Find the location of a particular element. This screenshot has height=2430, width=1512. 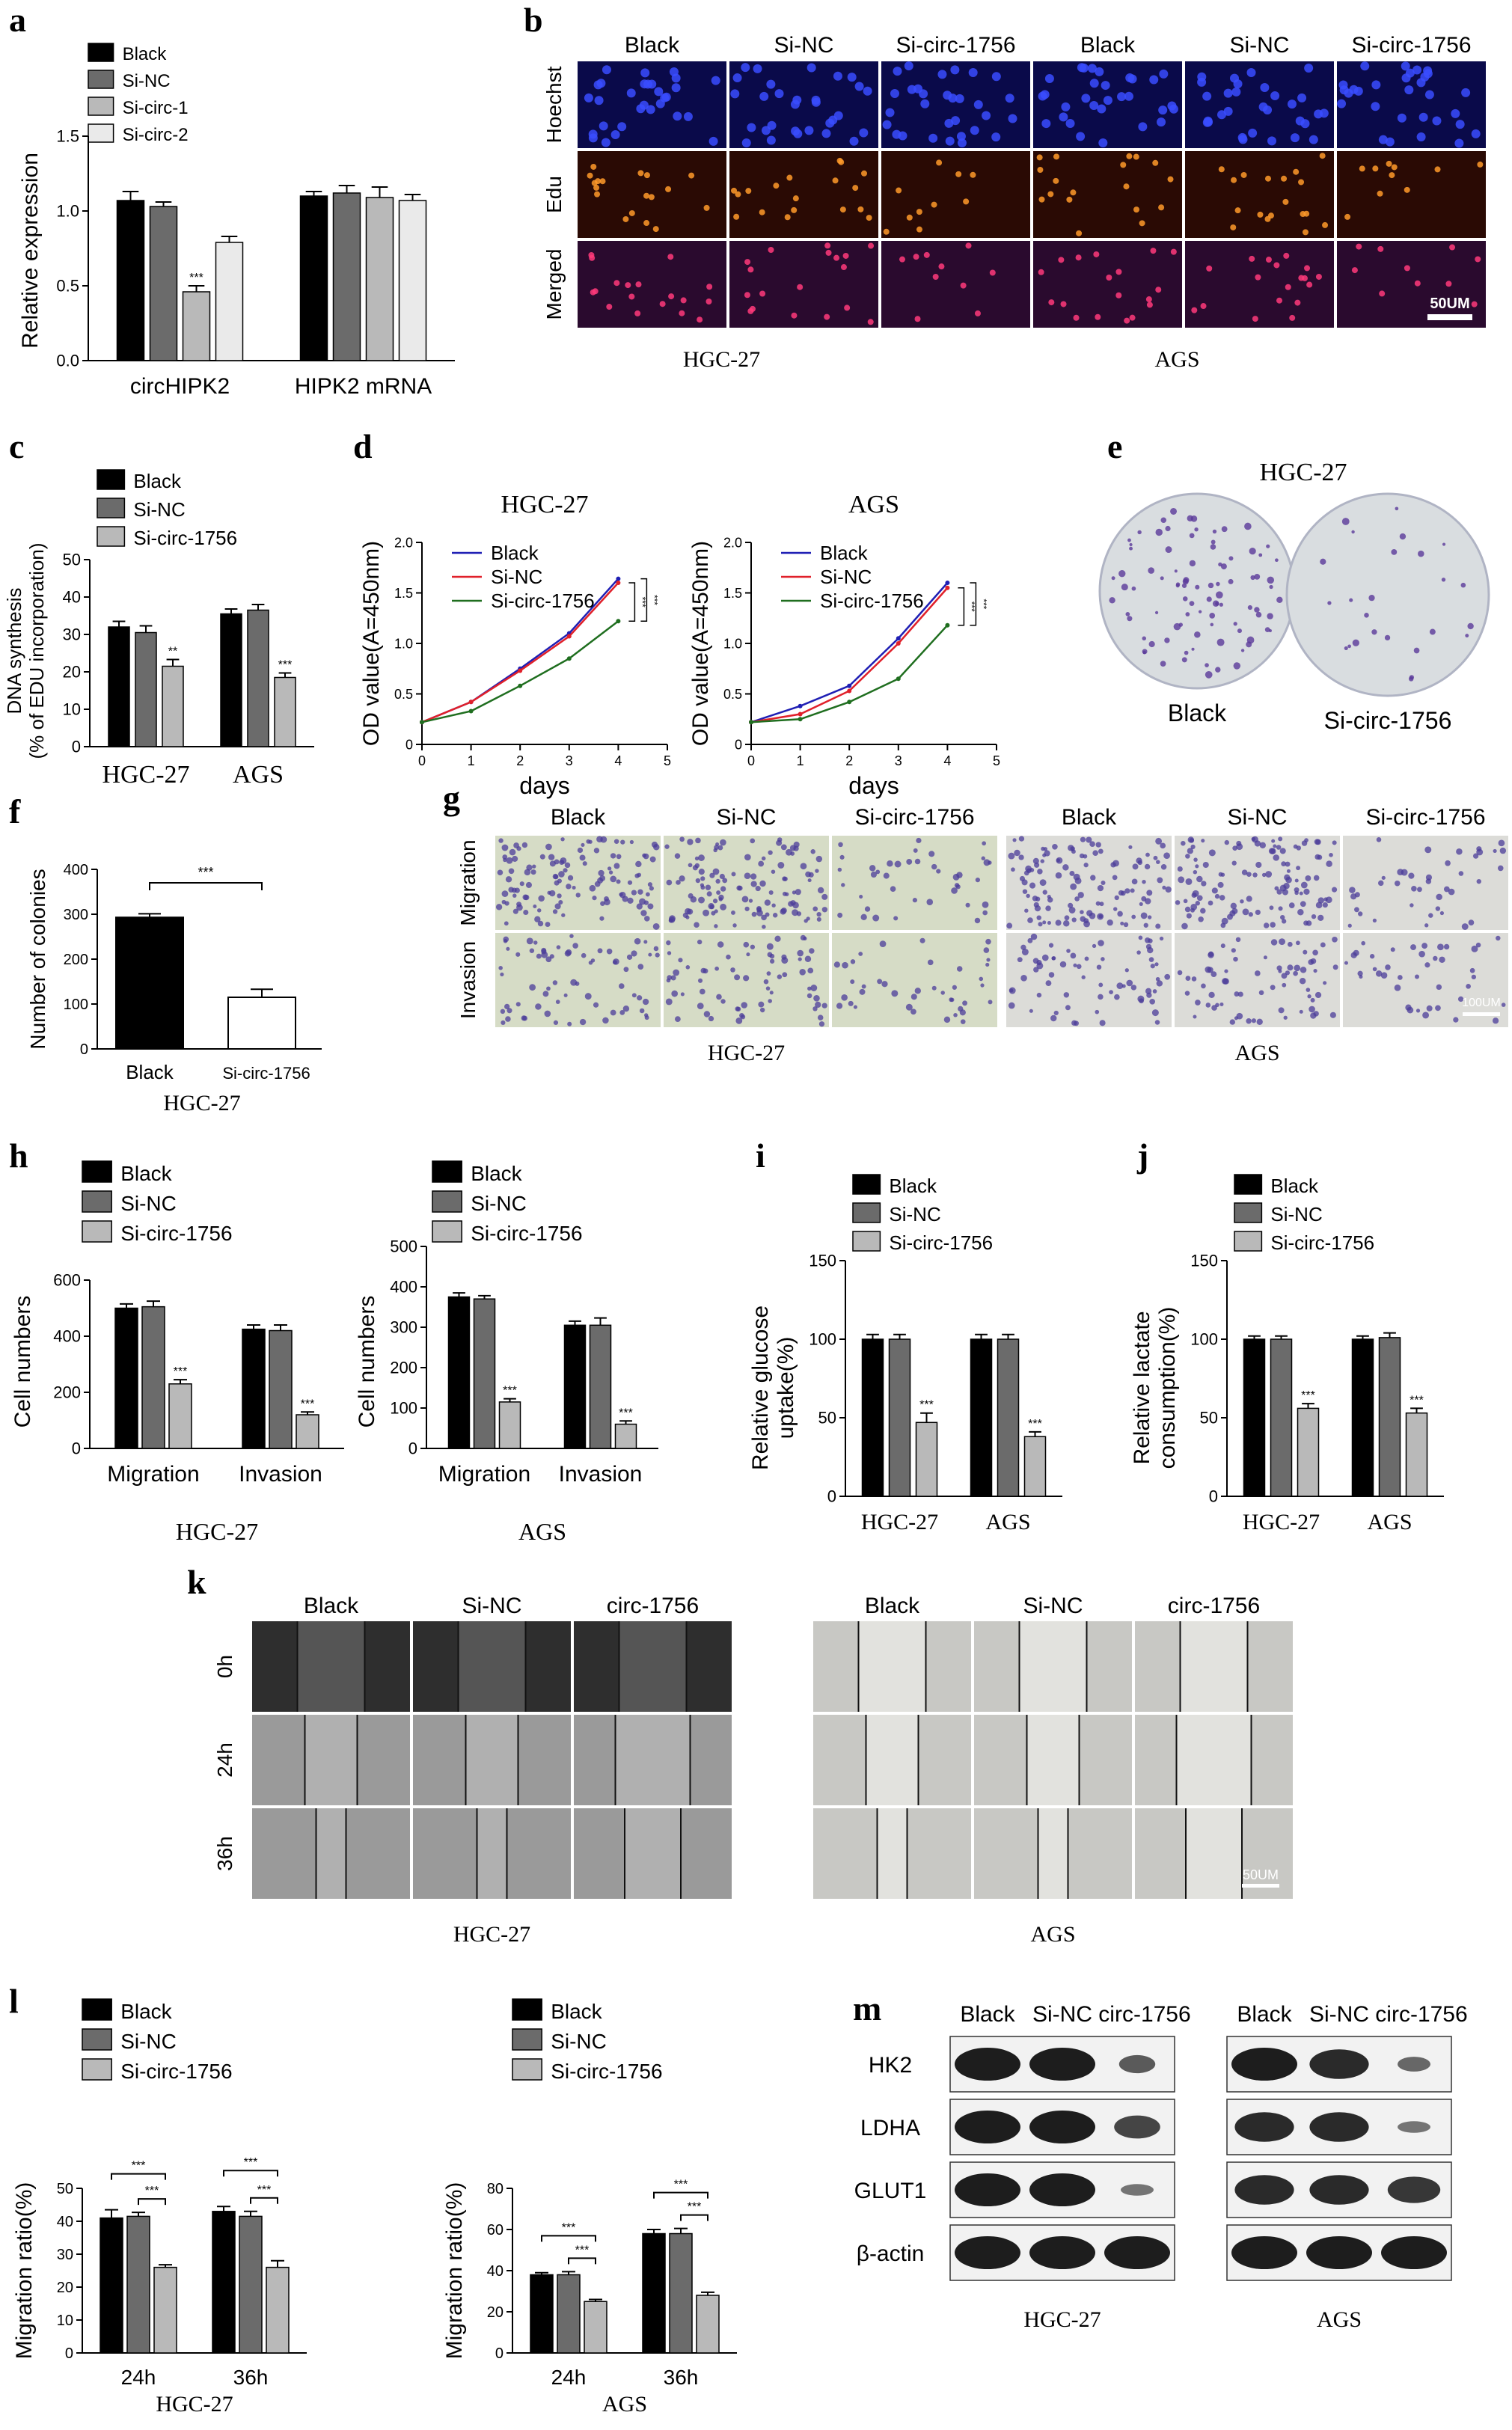

column-label: Si-NC is located at coordinates (747, 817).